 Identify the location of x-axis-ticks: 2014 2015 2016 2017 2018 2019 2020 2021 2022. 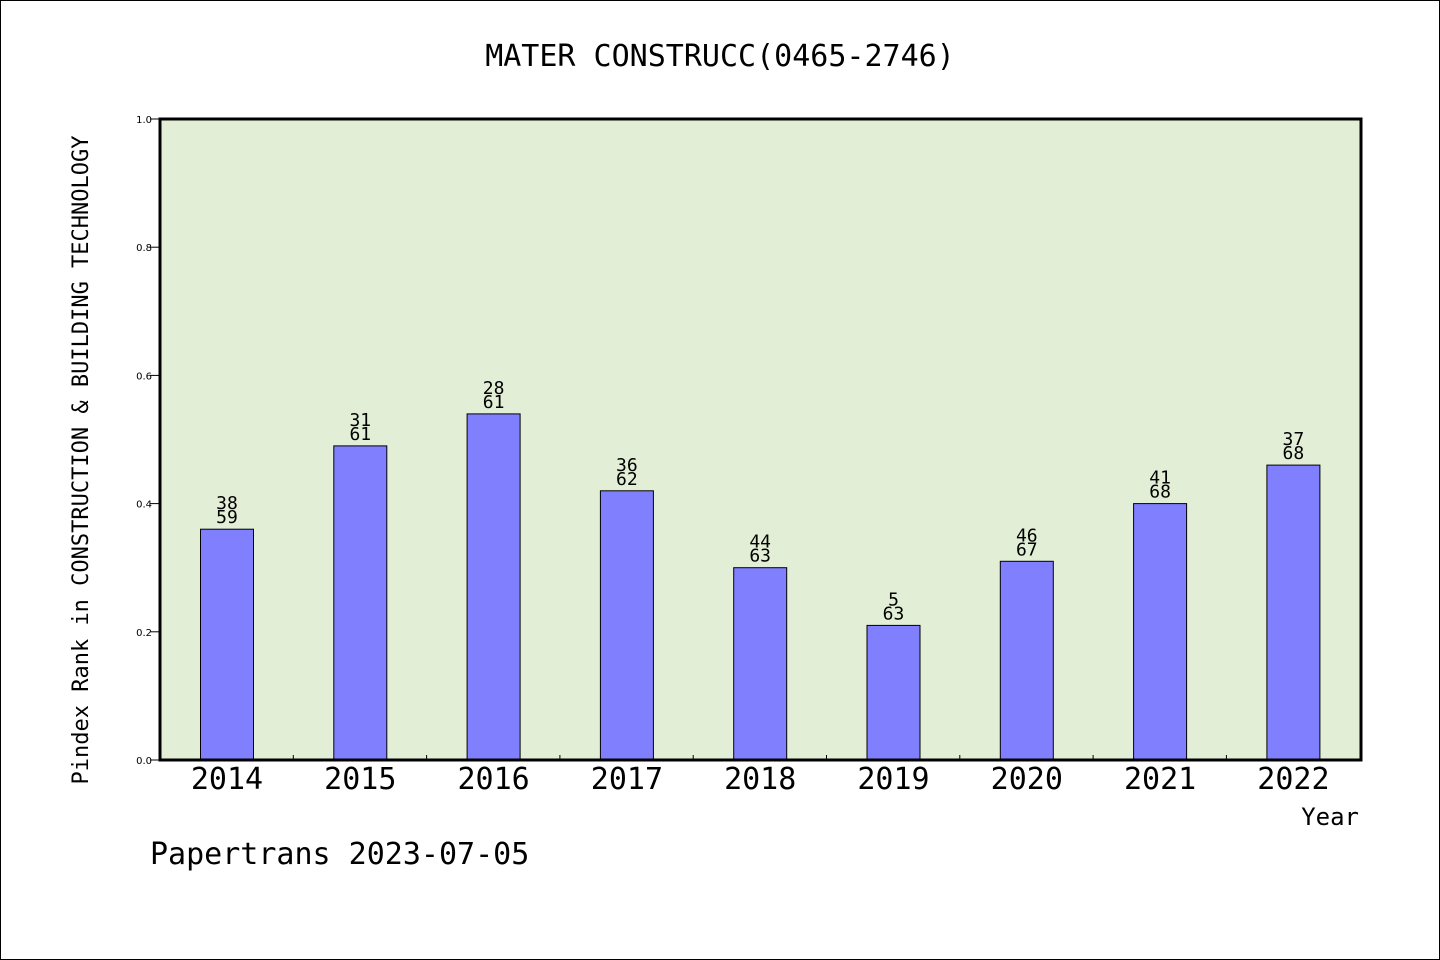
(760, 776).